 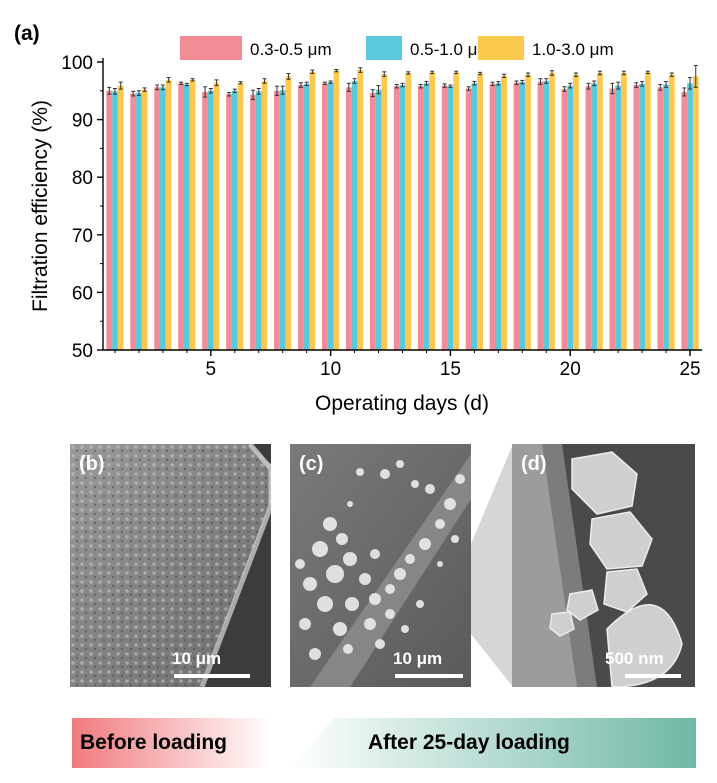 I want to click on y-tick-label: 70, so click(x=82, y=236).